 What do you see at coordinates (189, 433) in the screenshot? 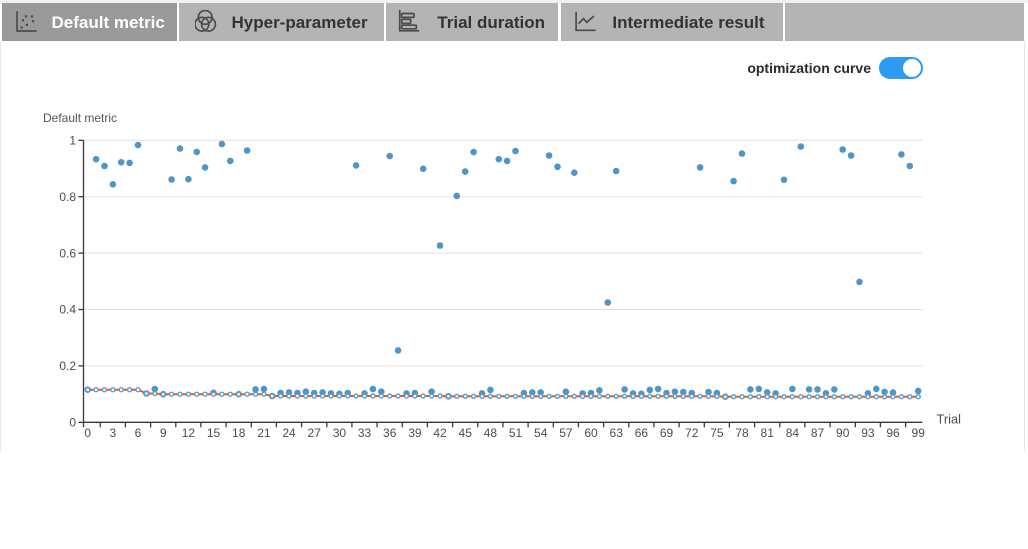
I see `svg-text: 12` at bounding box center [189, 433].